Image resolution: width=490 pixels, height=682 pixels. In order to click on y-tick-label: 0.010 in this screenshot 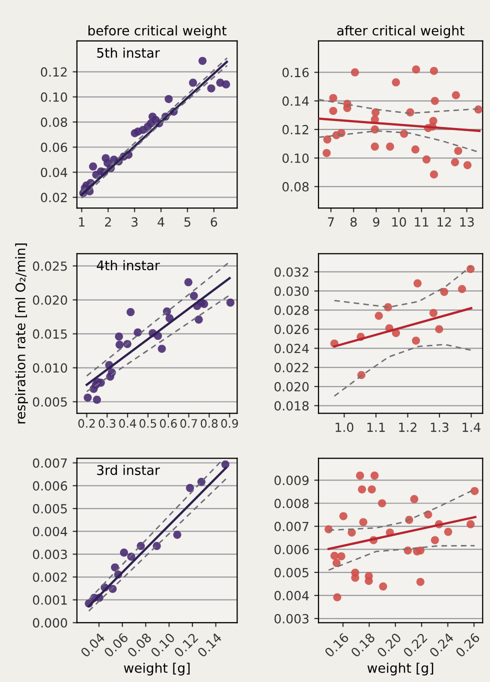, I will do `click(50, 368)`.